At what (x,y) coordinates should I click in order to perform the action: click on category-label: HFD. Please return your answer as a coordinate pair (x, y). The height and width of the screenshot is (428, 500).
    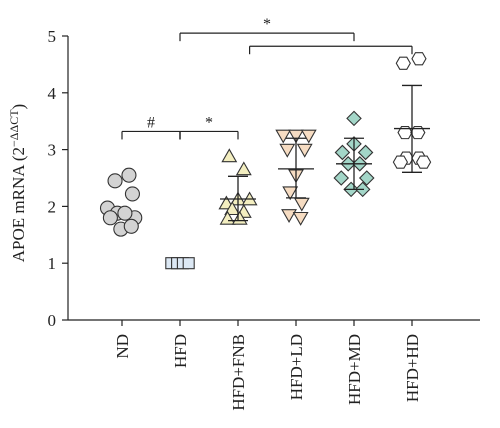
    Looking at the image, I should click on (180, 351).